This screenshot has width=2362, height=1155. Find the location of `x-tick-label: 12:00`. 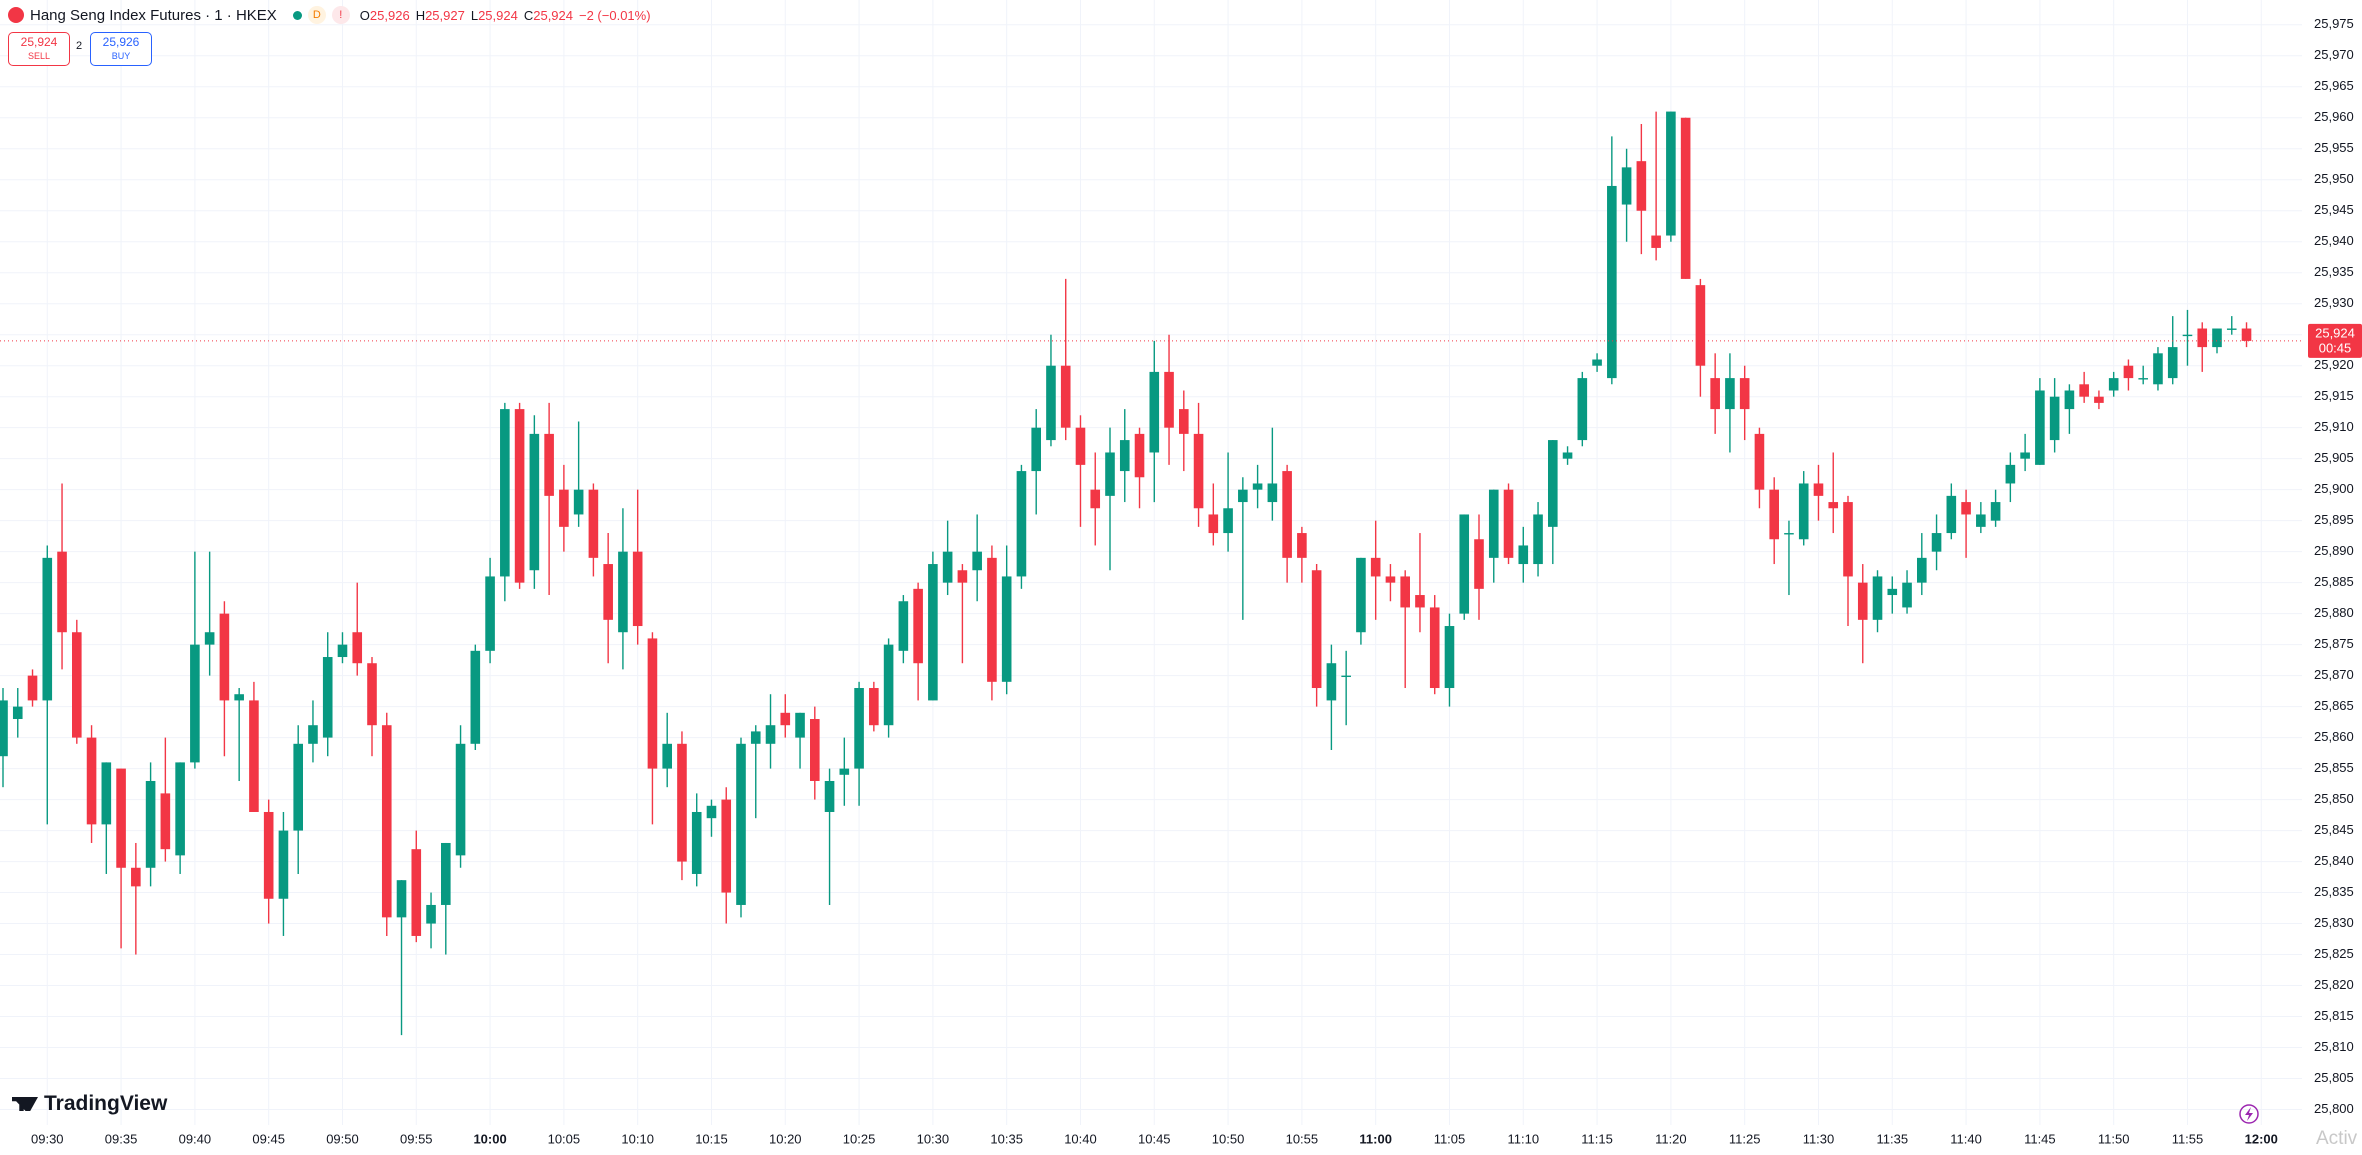

x-tick-label: 12:00 is located at coordinates (2261, 1138).